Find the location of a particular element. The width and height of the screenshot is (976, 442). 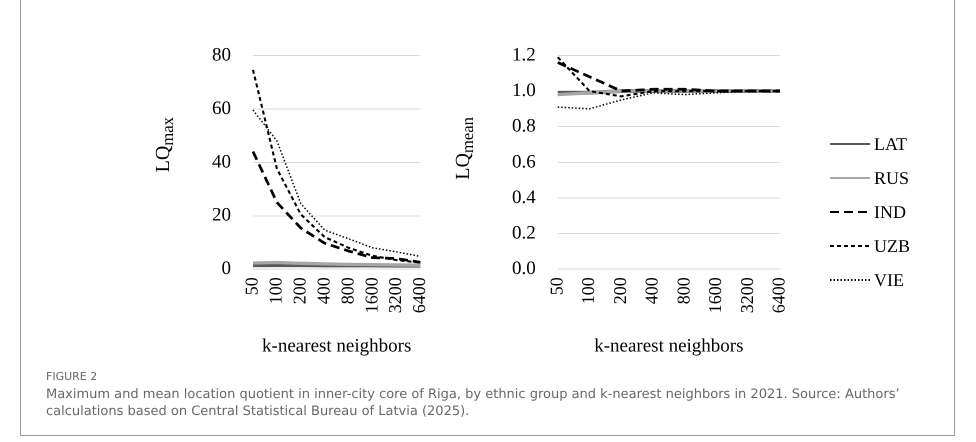

y-tick-label: 1.2 is located at coordinates (524, 55).